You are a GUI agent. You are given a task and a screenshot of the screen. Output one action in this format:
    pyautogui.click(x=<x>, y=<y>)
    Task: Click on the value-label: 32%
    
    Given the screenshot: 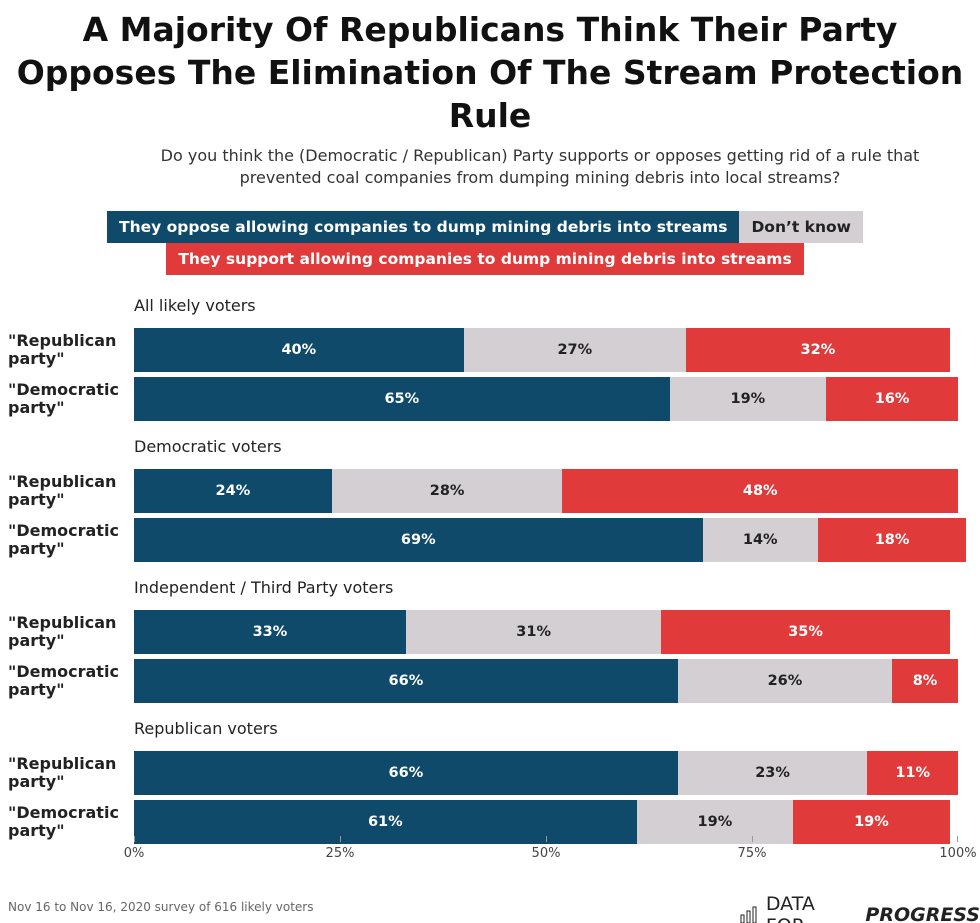 What is the action you would take?
    pyautogui.click(x=818, y=350)
    